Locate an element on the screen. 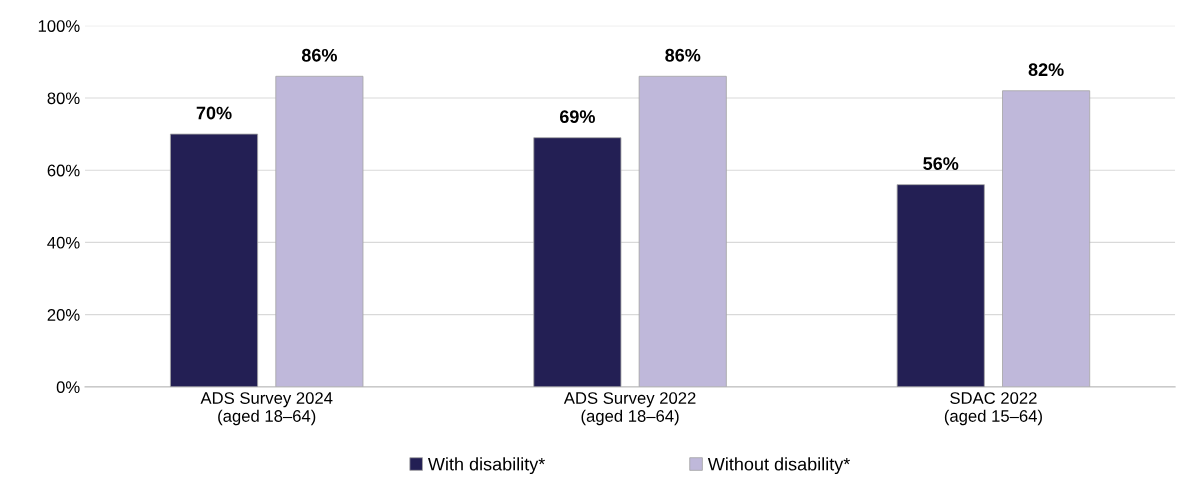 Image resolution: width=1181 pixels, height=486 pixels. data-label: 56% is located at coordinates (941, 163).